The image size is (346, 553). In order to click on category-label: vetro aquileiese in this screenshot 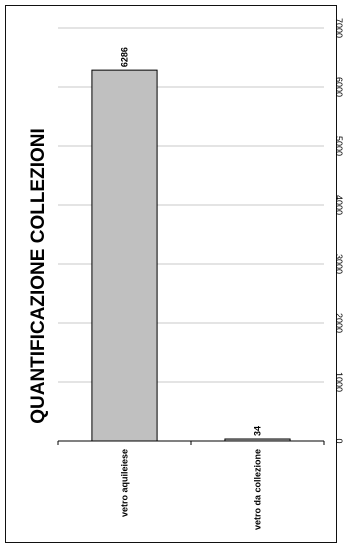, I will do `click(125, 483)`.